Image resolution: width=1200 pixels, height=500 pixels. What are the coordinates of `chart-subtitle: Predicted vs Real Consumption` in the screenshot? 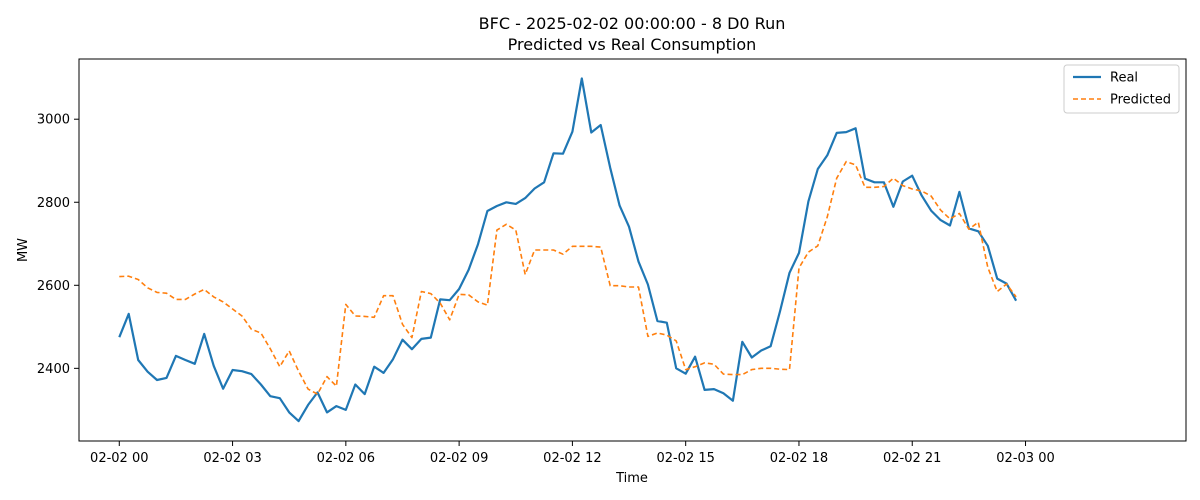 It's located at (632, 44).